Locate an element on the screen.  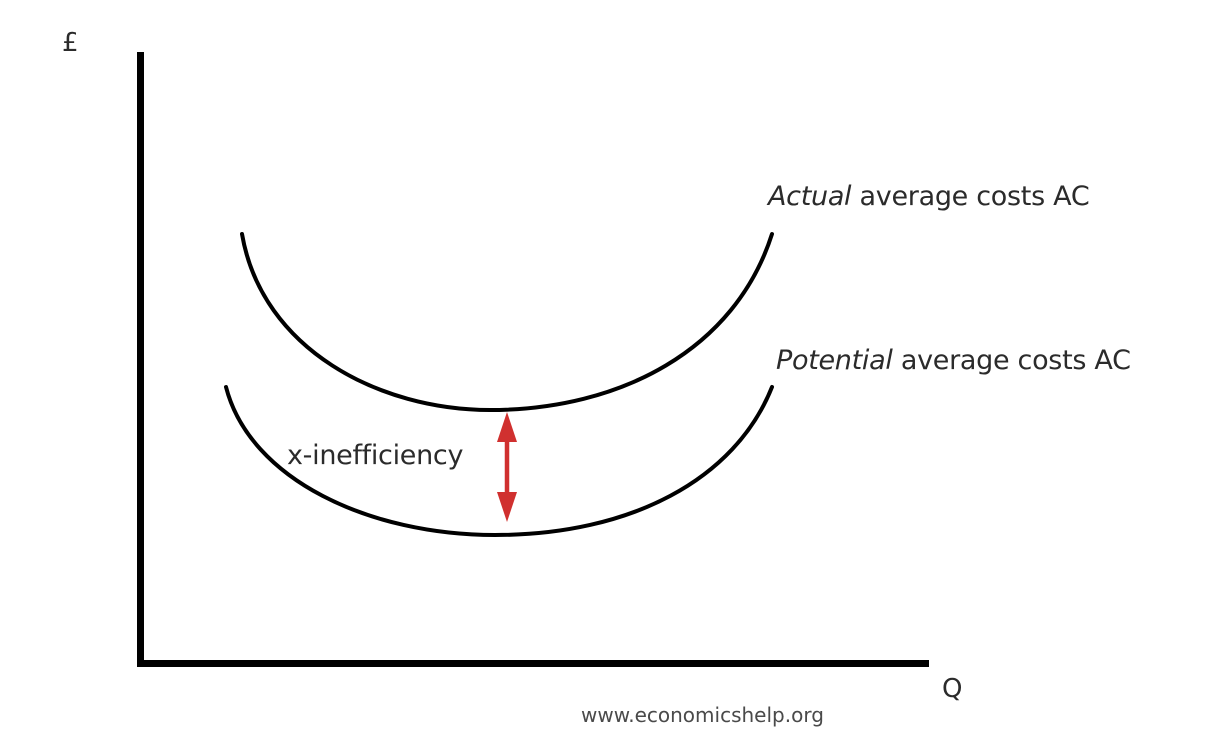
potential-ac-label: Potential average costs AC is located at coordinates (953, 360).